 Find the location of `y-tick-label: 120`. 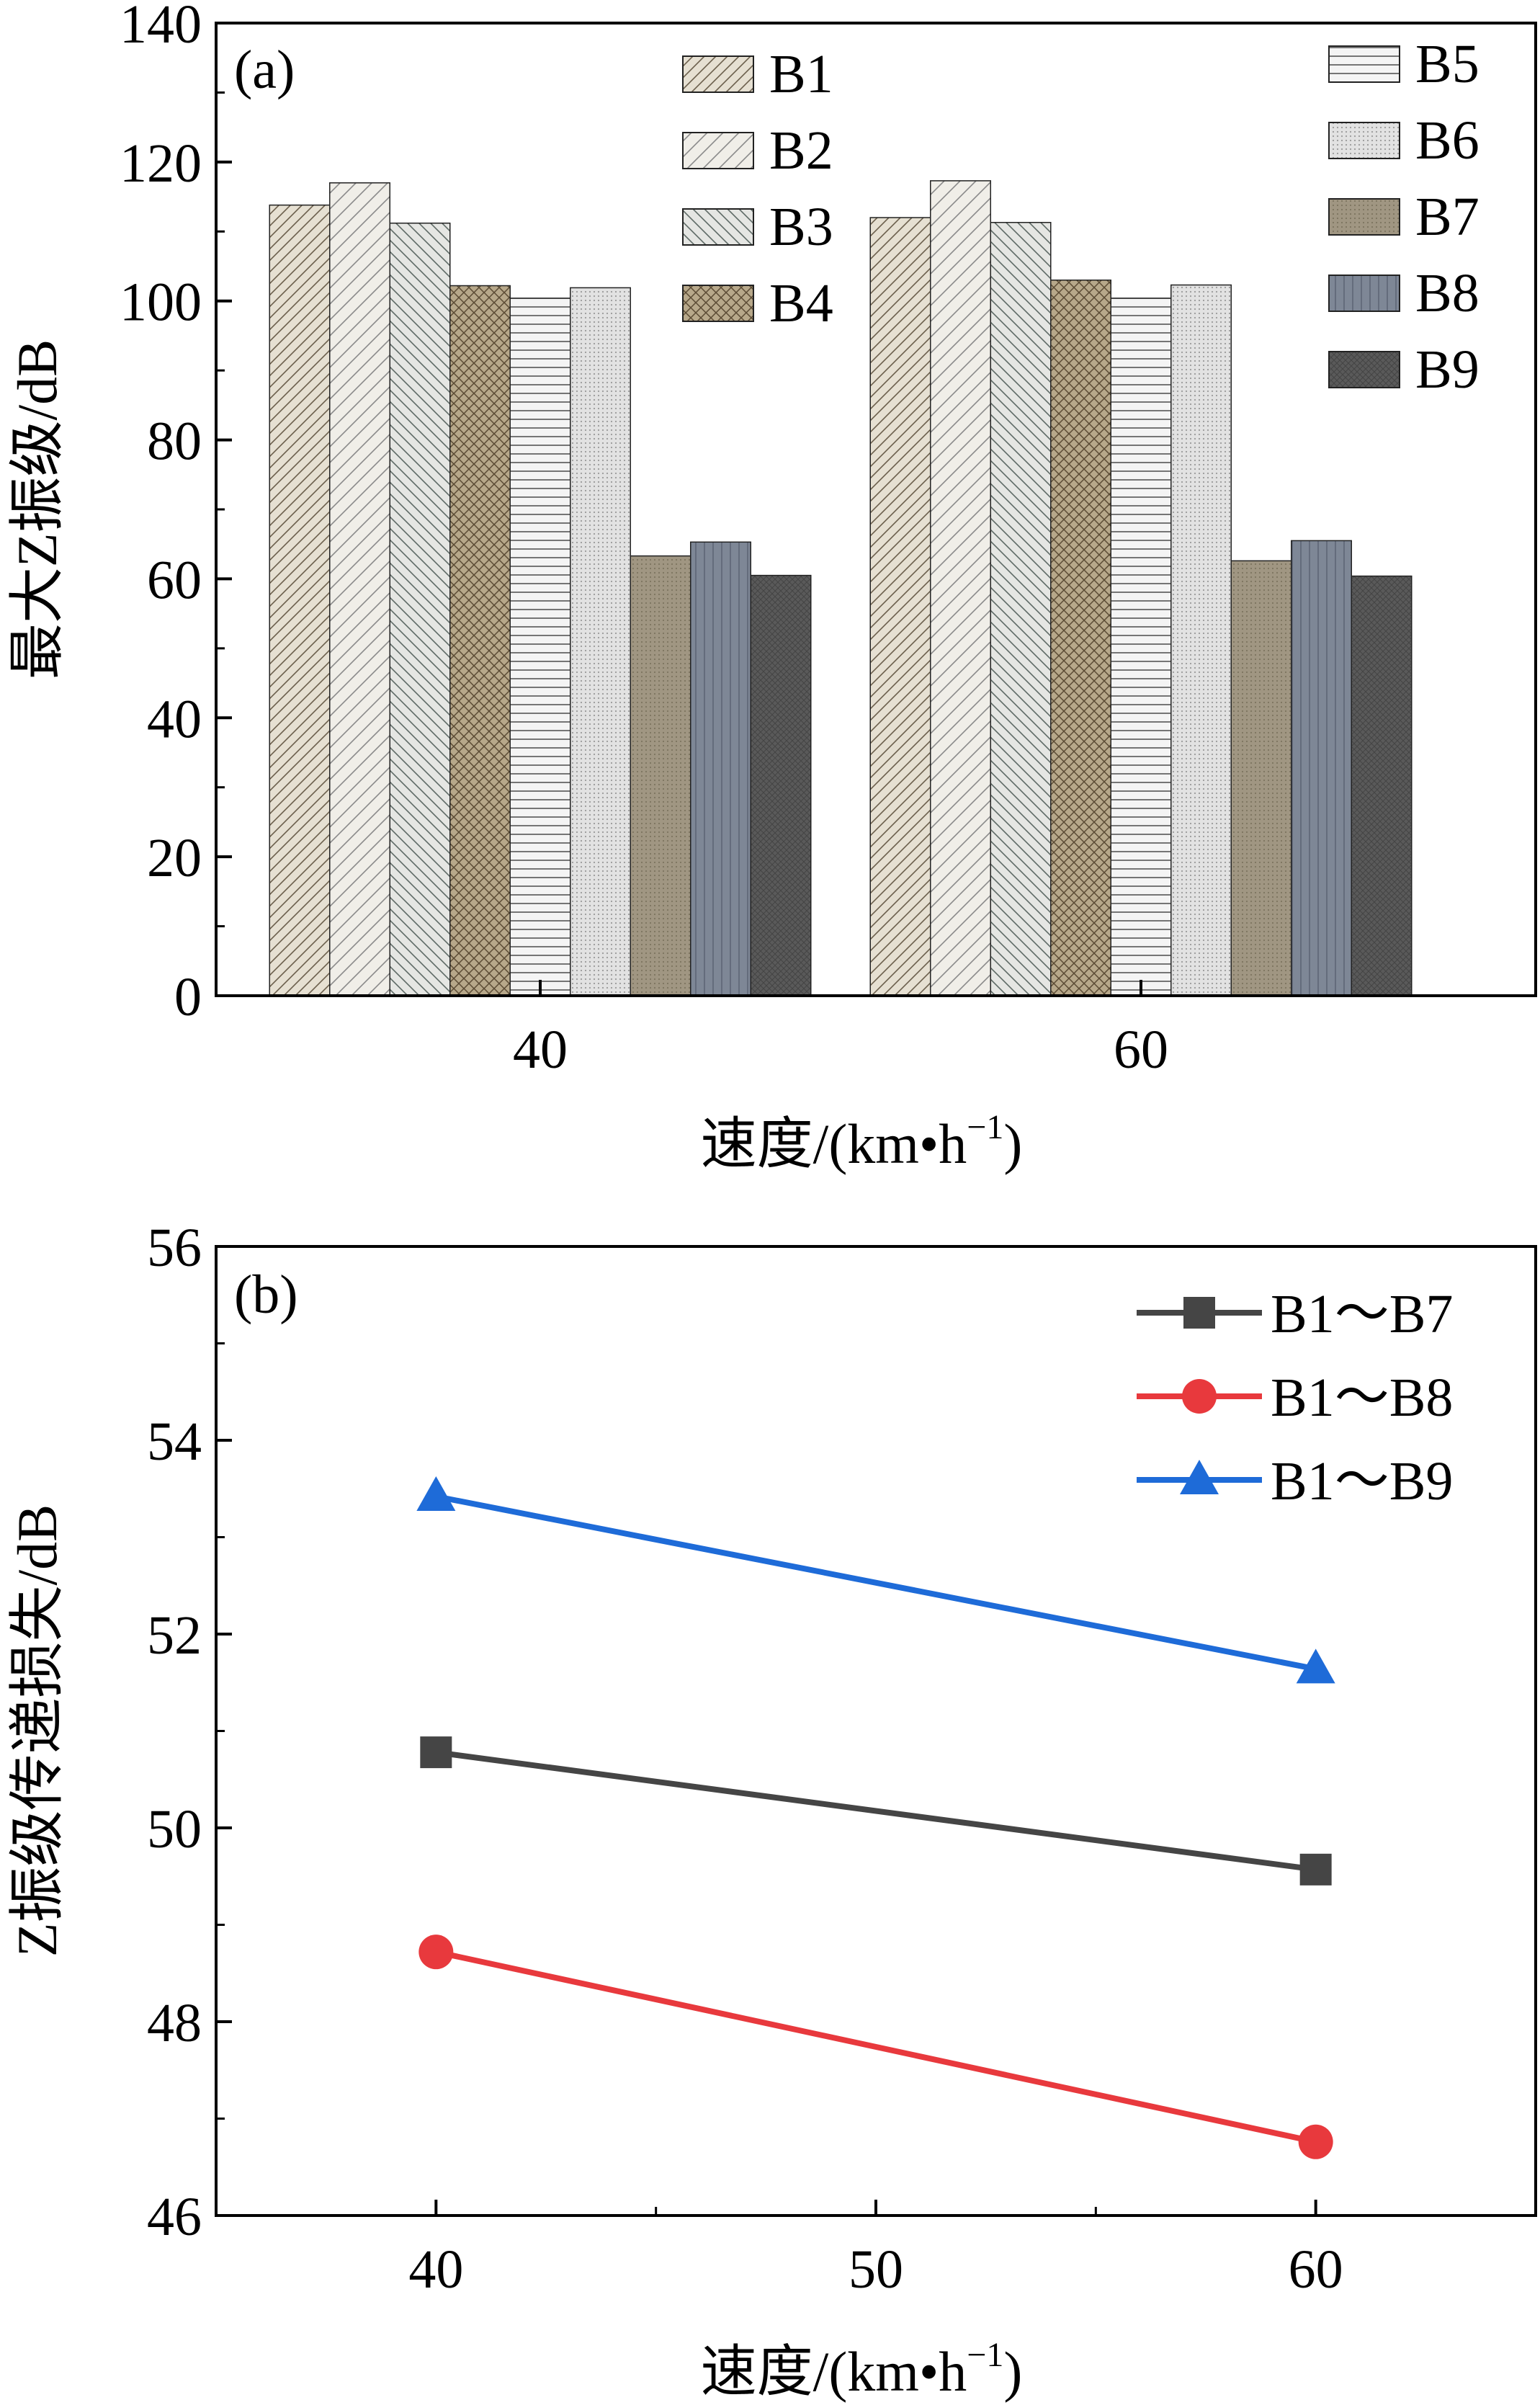

y-tick-label: 120 is located at coordinates (161, 163).